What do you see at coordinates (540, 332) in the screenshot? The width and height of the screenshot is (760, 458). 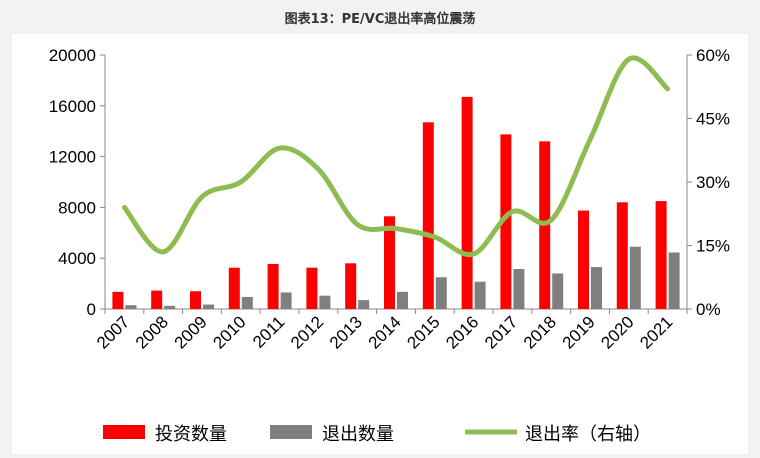 I see `x-tick-label: 2018` at bounding box center [540, 332].